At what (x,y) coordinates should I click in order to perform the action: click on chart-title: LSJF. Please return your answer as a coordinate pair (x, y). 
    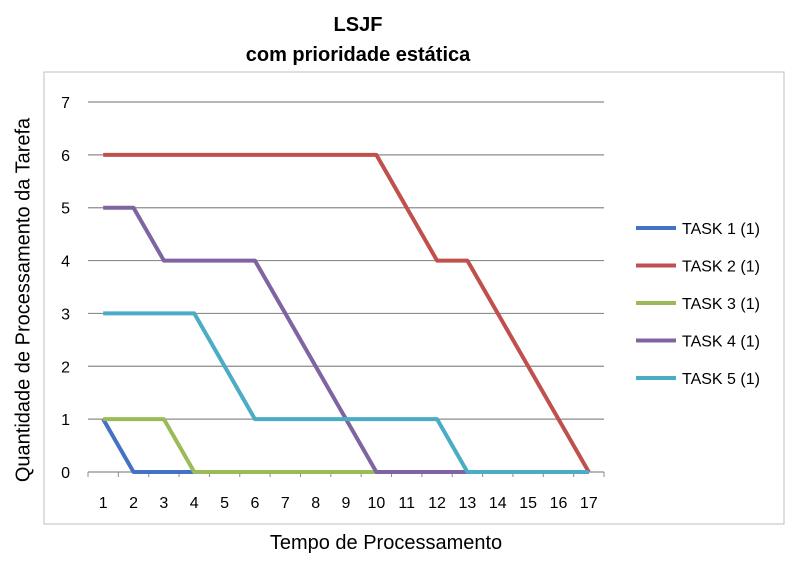
    Looking at the image, I should click on (358, 25).